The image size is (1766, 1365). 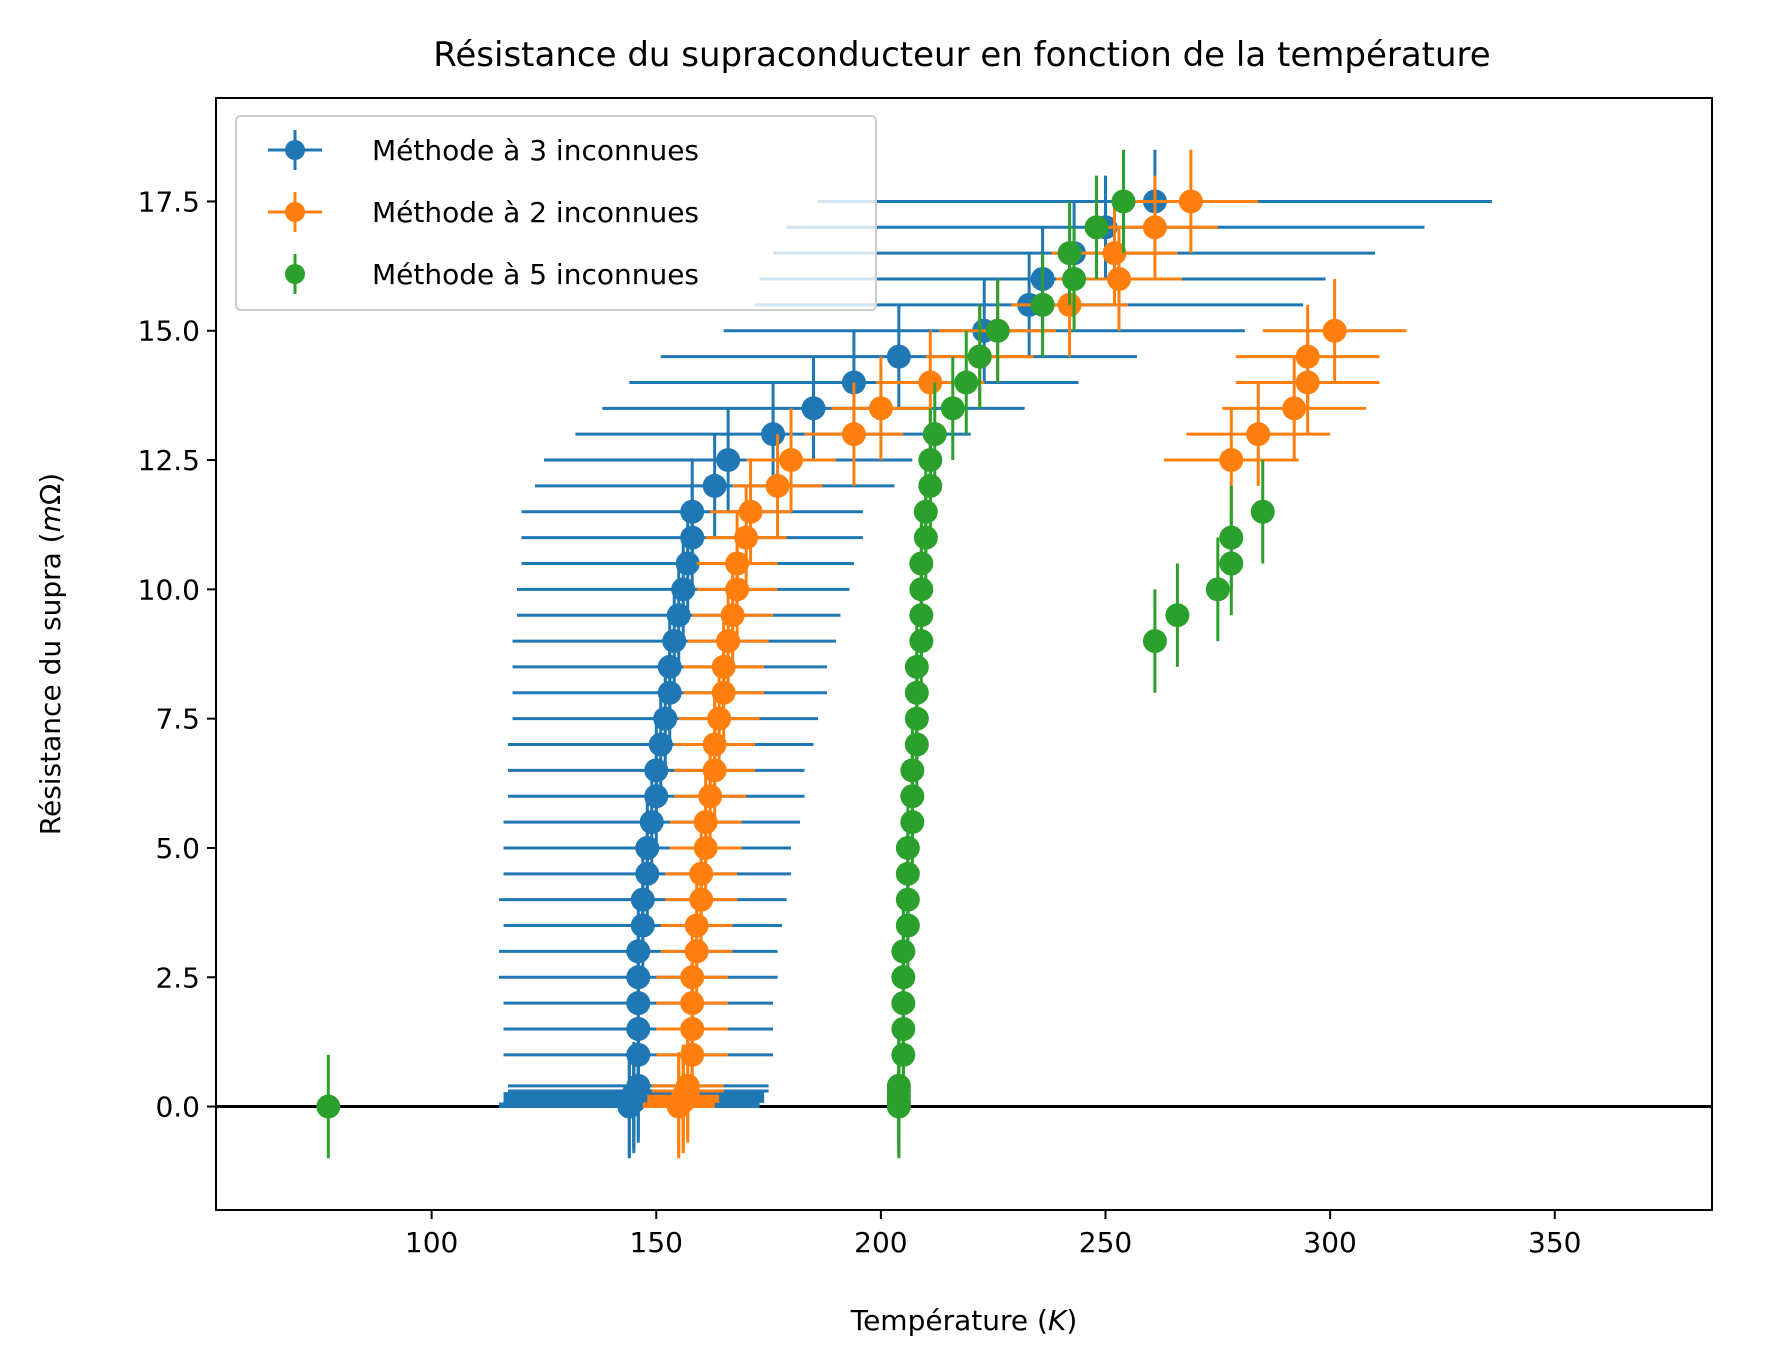 I want to click on y-tick-label: 0.0, so click(x=177, y=1107).